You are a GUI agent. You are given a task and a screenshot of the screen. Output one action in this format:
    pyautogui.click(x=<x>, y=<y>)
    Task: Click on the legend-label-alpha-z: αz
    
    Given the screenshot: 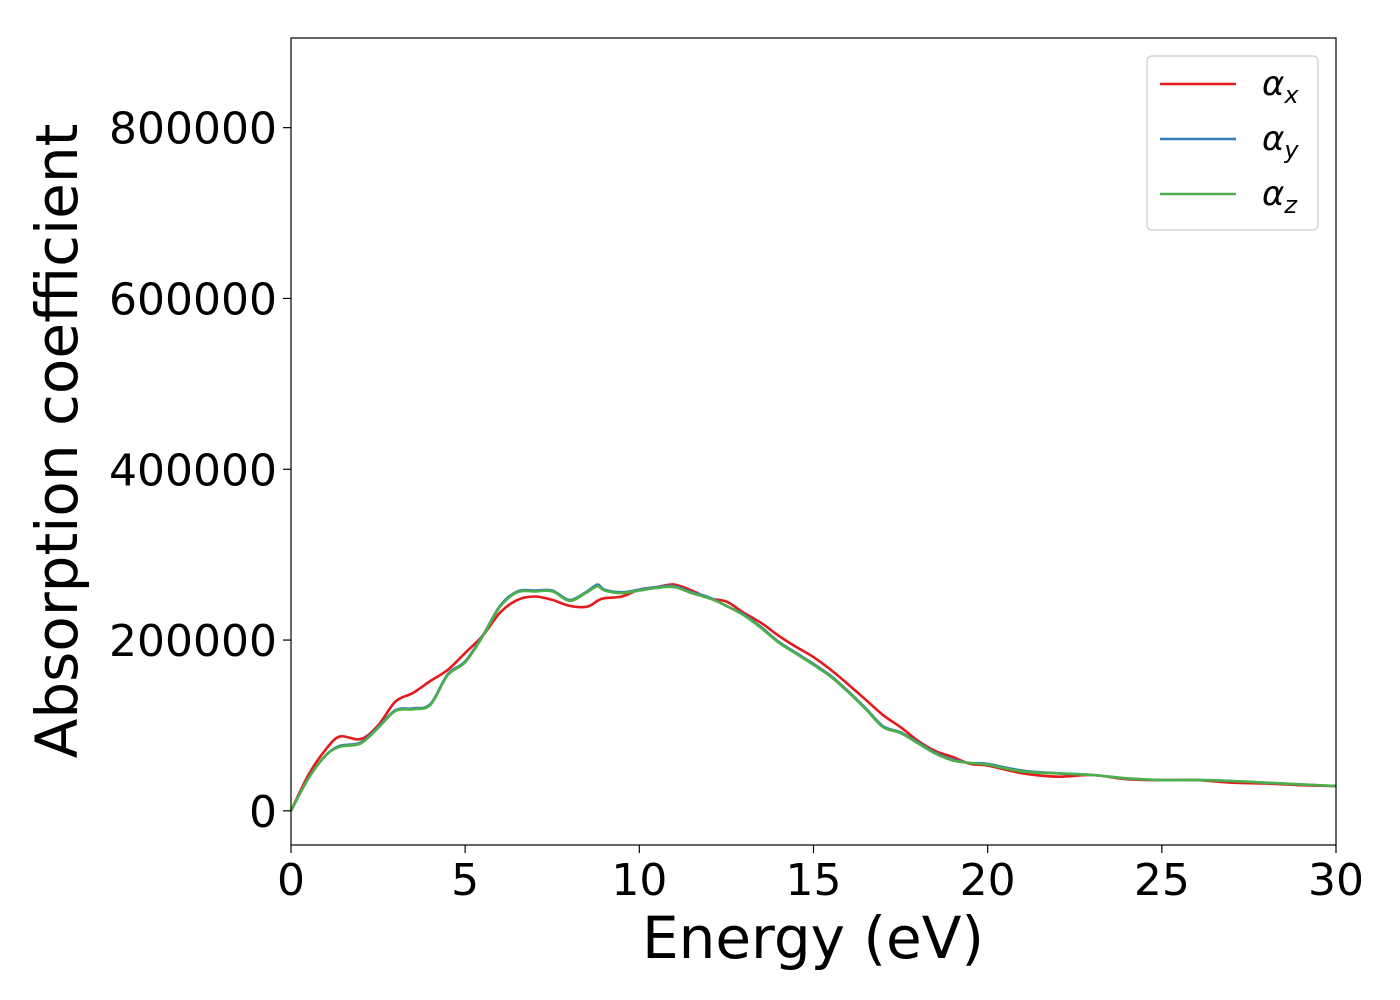 What is the action you would take?
    pyautogui.click(x=1280, y=196)
    